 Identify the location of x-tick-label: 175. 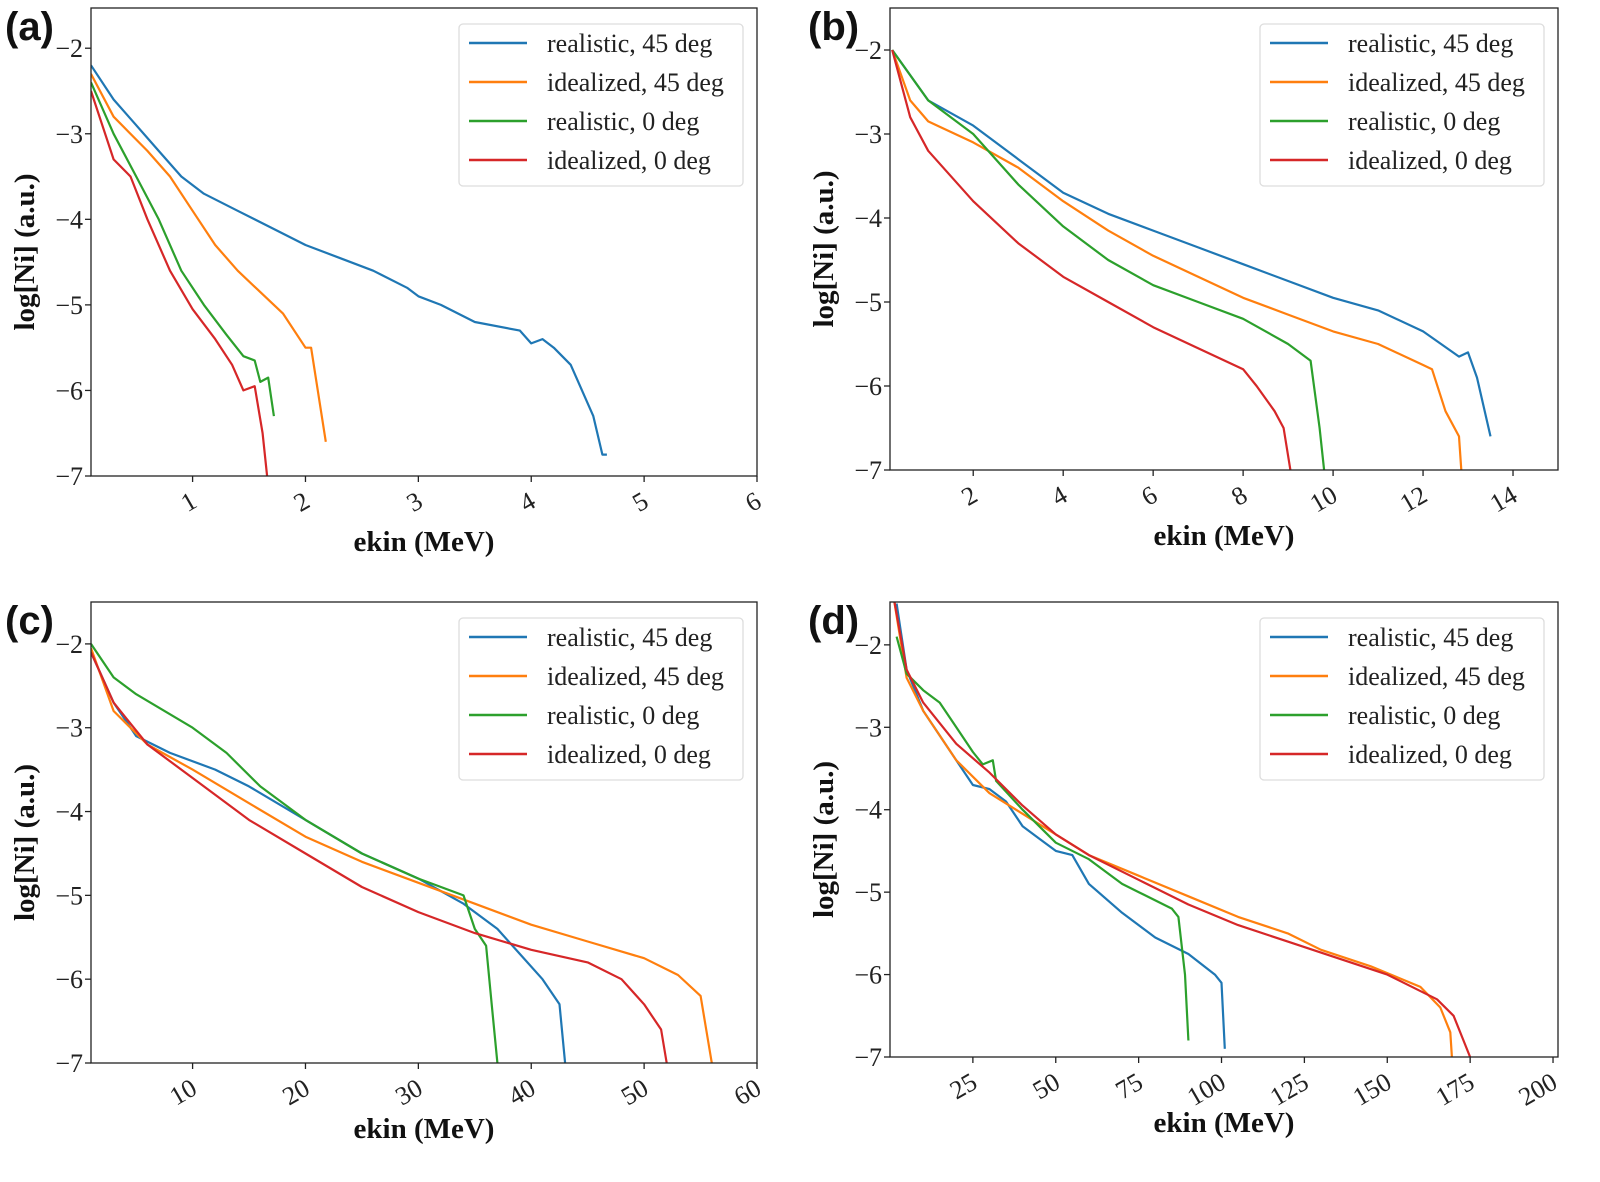
(1455, 1089).